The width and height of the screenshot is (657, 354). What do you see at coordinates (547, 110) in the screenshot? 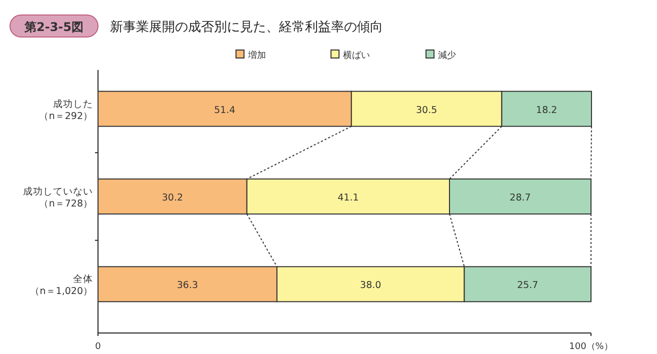
I see `text: 18.2` at bounding box center [547, 110].